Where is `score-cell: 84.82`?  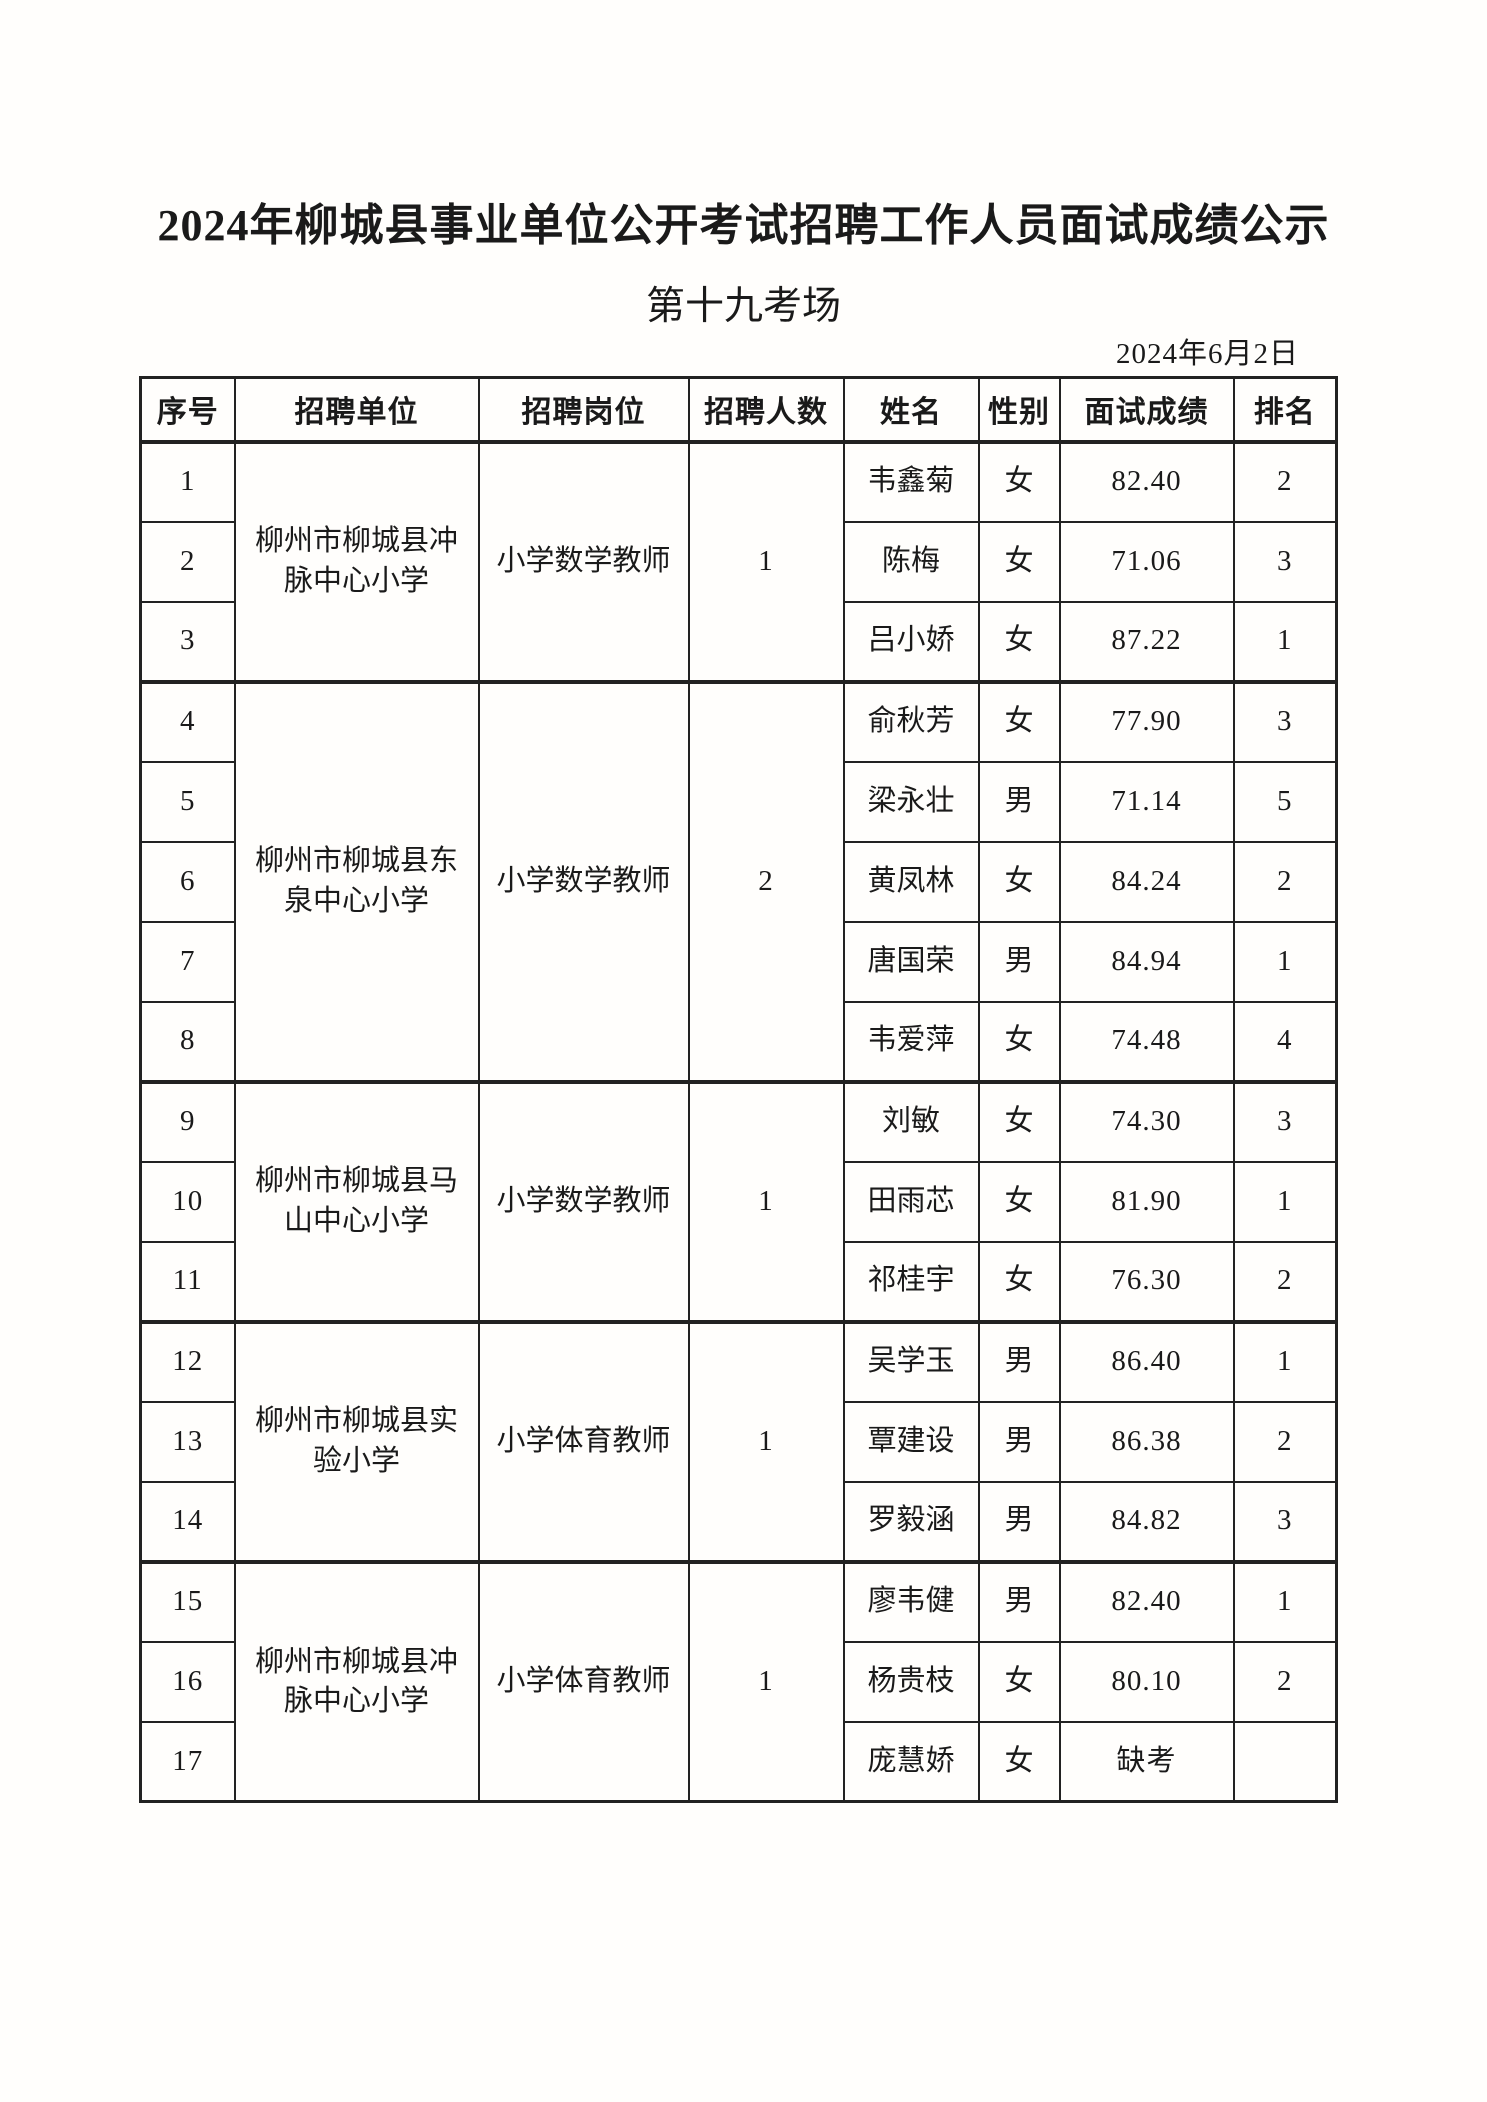 score-cell: 84.82 is located at coordinates (1146, 1521).